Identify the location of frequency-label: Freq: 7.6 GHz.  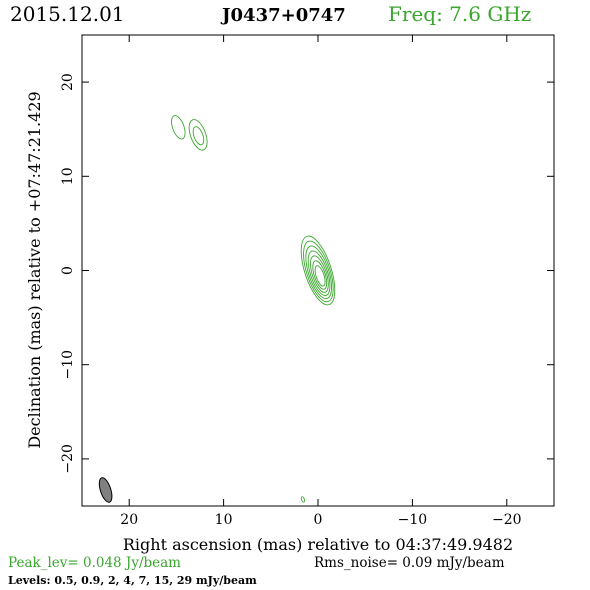
(459, 14).